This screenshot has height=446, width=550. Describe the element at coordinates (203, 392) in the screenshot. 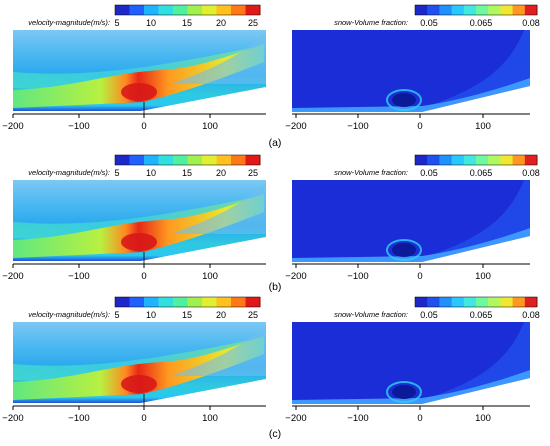

I see `below-slope-region` at that location.